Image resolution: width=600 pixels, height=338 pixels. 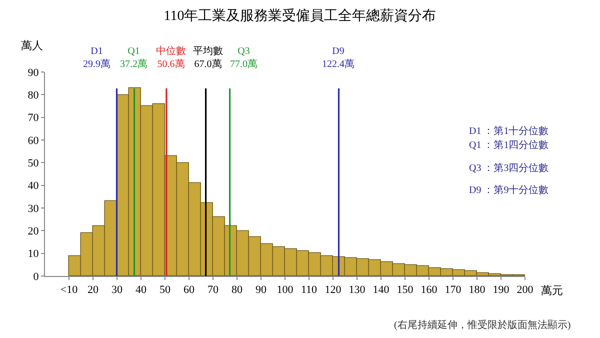 What do you see at coordinates (165, 290) in the screenshot?
I see `x-tick-label: 50` at bounding box center [165, 290].